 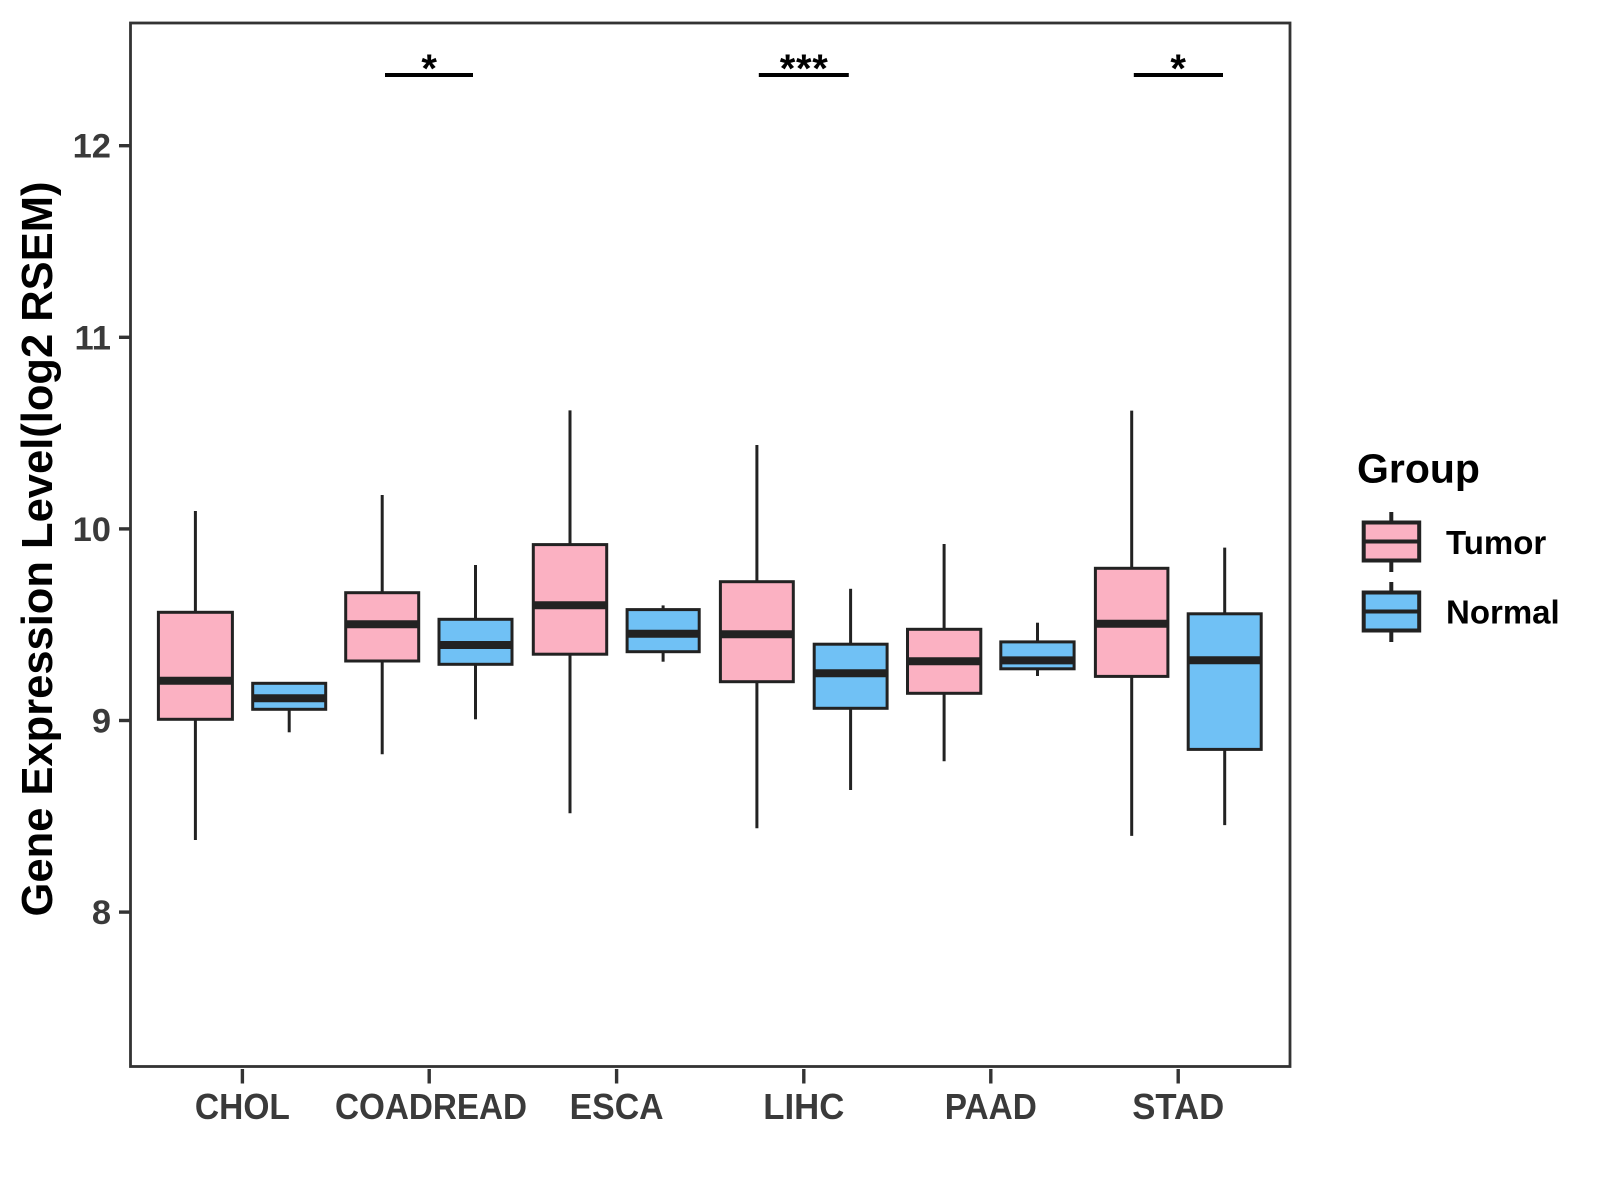 What do you see at coordinates (93, 338) in the screenshot?
I see `svg-text: 11` at bounding box center [93, 338].